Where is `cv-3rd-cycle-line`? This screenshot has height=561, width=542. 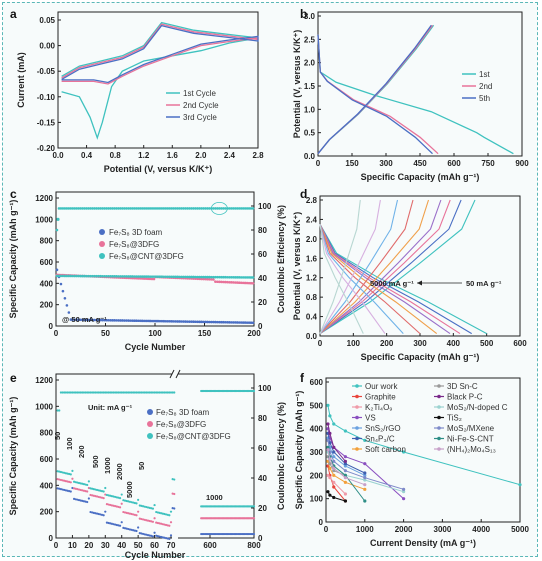
cv-3rd-cycle-line is located at coordinates (160, 54).